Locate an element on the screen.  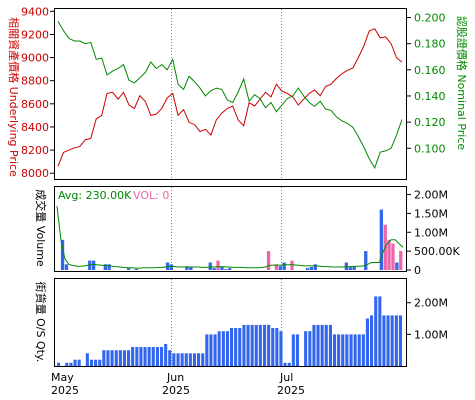
left-tick-label: 9400 is located at coordinates (35, 11).